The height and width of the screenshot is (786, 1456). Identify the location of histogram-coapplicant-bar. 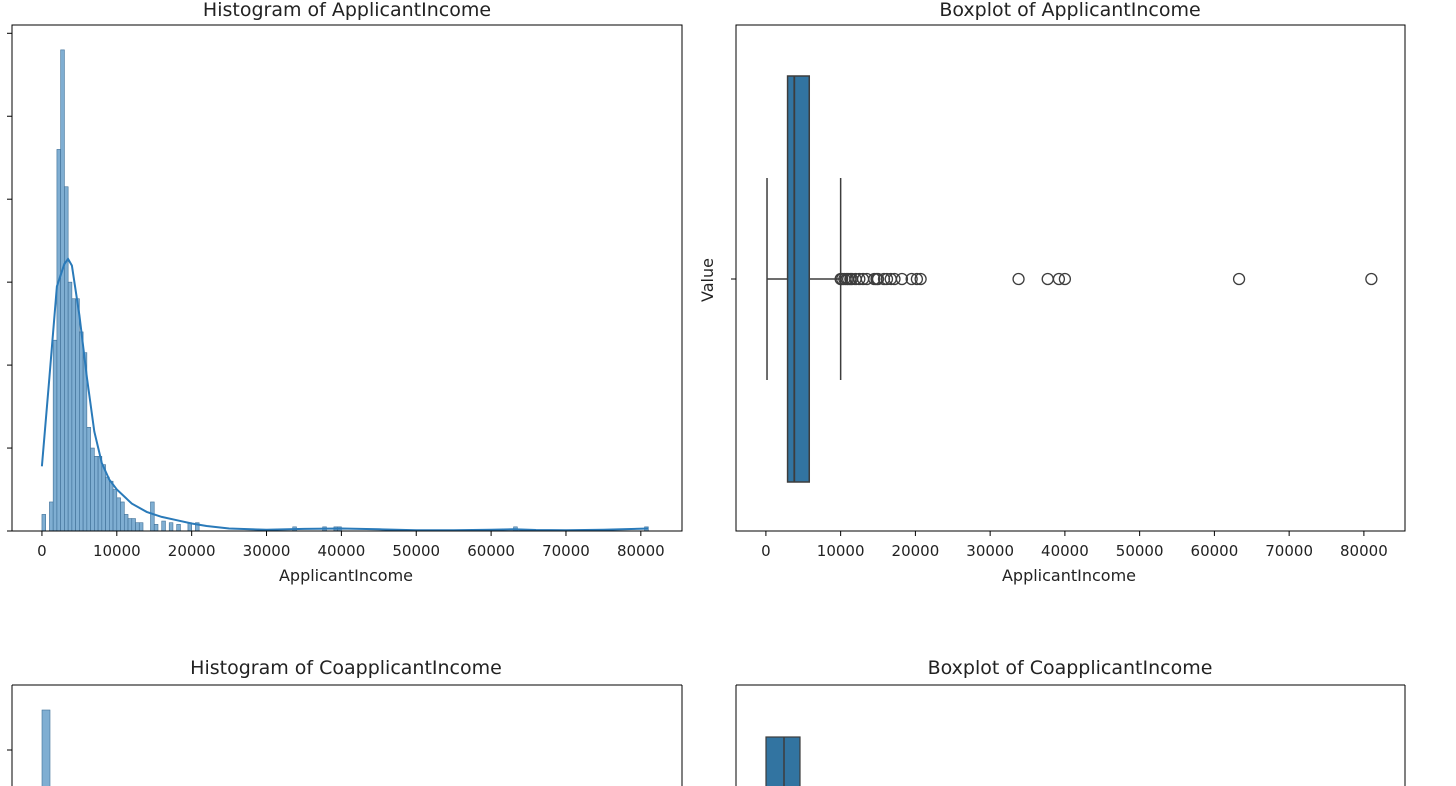
(46, 747).